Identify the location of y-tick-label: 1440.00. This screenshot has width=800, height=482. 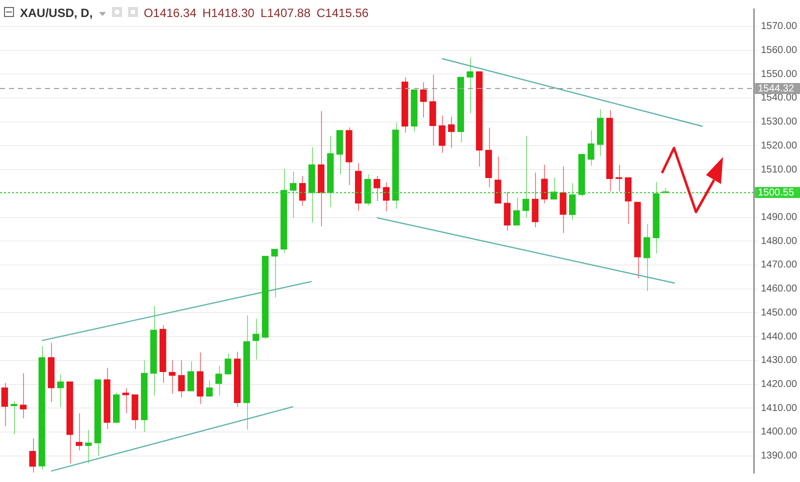
(779, 336).